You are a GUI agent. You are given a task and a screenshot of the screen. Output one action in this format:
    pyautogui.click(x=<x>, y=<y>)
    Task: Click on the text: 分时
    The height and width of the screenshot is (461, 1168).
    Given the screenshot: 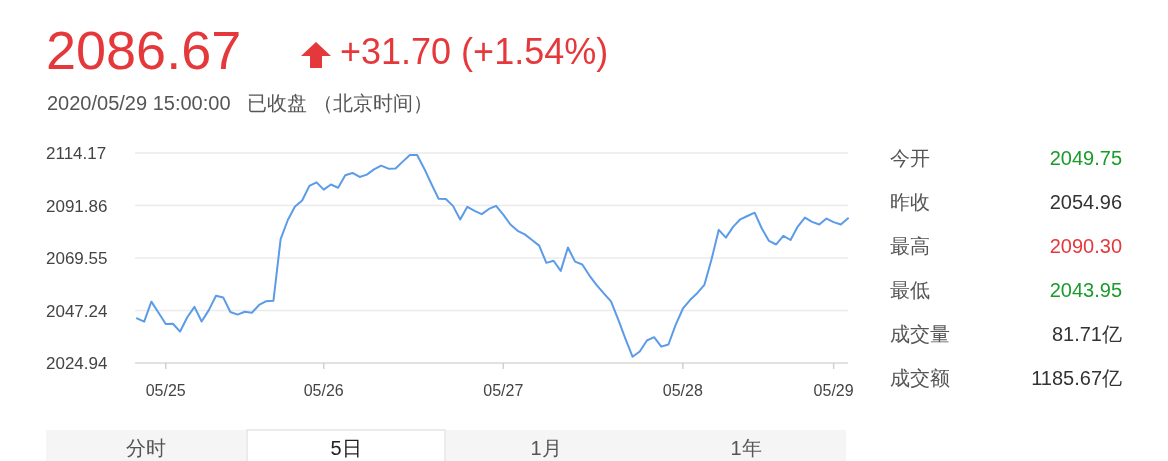 What is the action you would take?
    pyautogui.click(x=146, y=448)
    